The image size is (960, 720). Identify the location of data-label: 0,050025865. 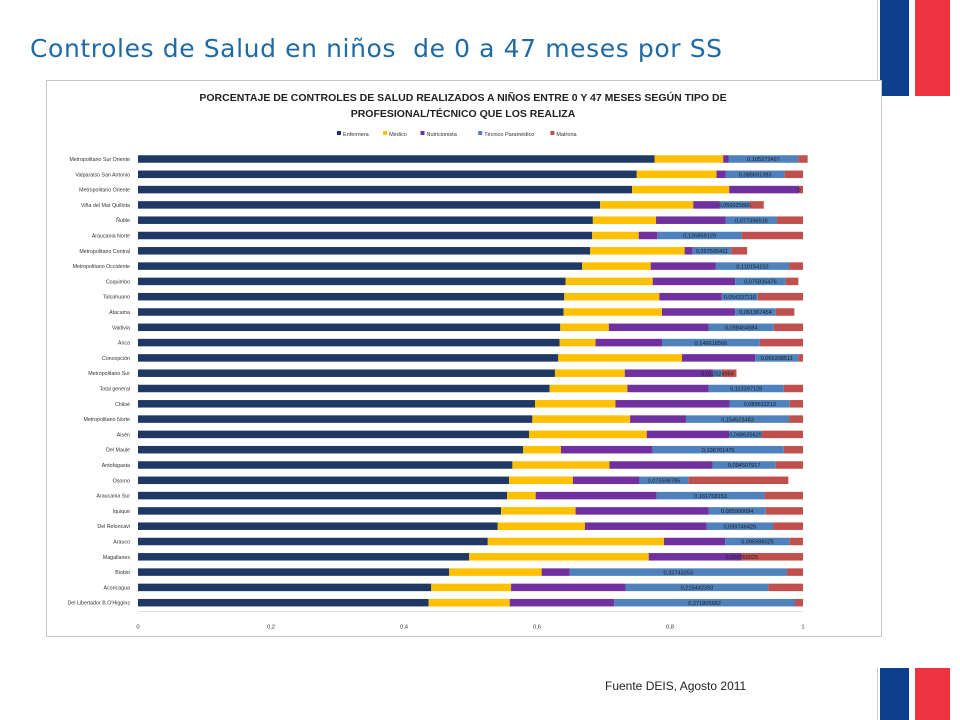
(735, 206).